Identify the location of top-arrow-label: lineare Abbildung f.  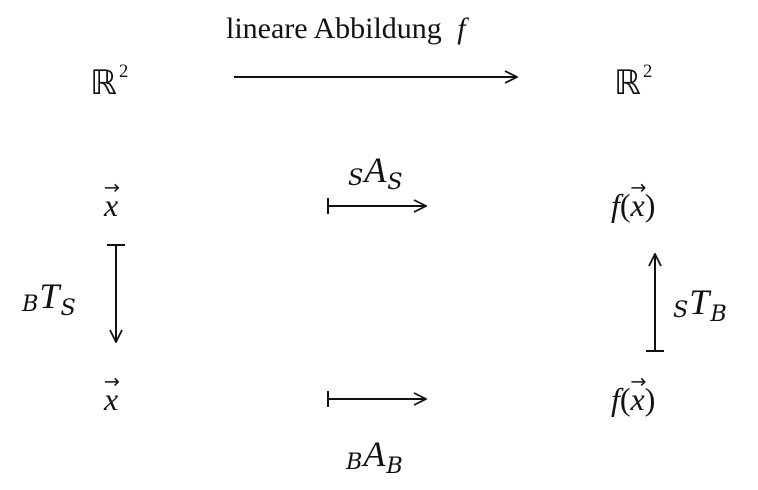
(346, 29).